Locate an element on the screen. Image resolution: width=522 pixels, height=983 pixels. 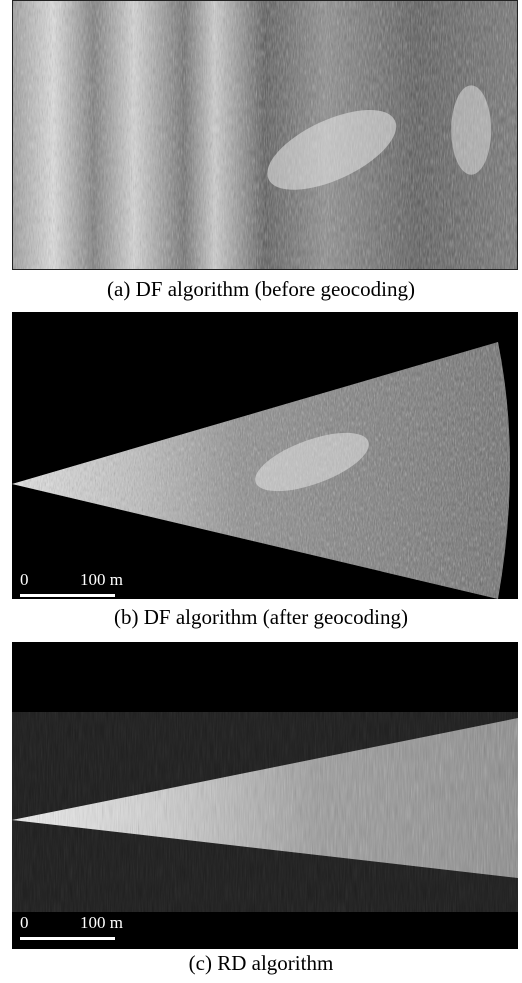
caption-a: (a) DF algorithm (before geocoding) is located at coordinates (261, 289).